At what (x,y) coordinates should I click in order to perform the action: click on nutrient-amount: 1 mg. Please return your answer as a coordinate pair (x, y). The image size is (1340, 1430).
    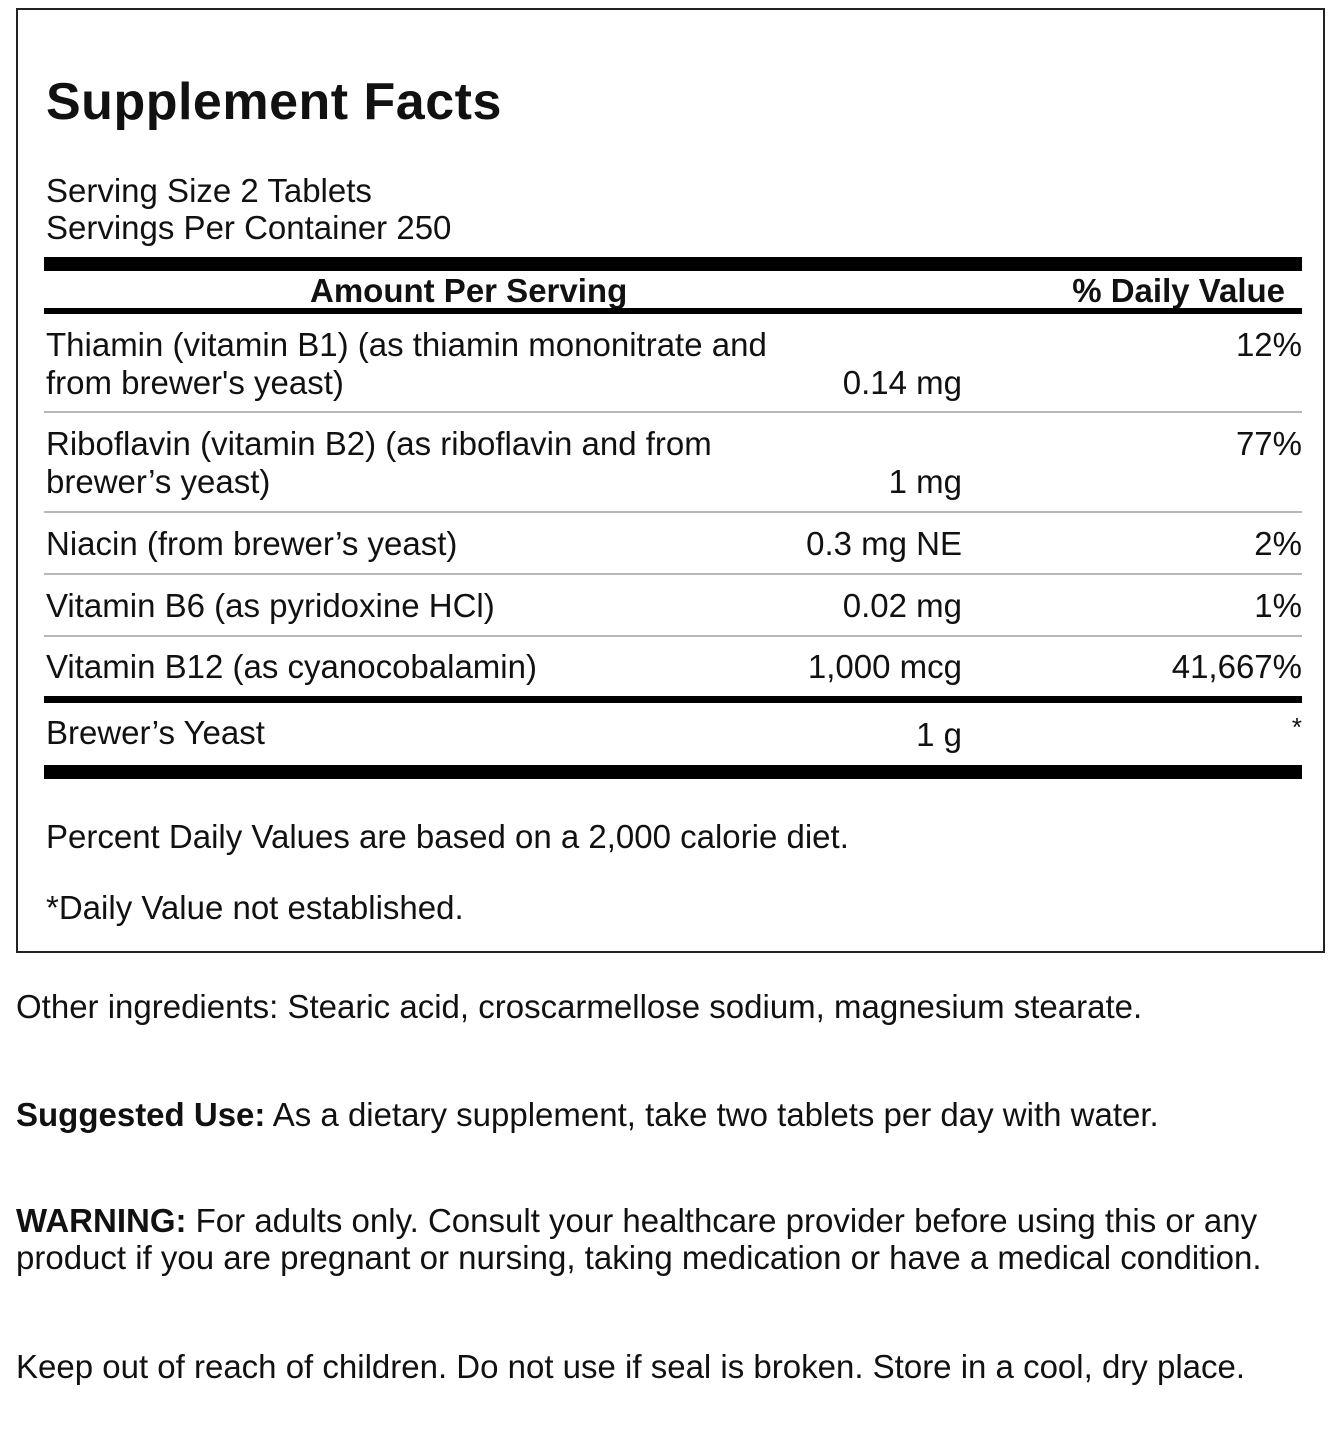
    Looking at the image, I should click on (925, 481).